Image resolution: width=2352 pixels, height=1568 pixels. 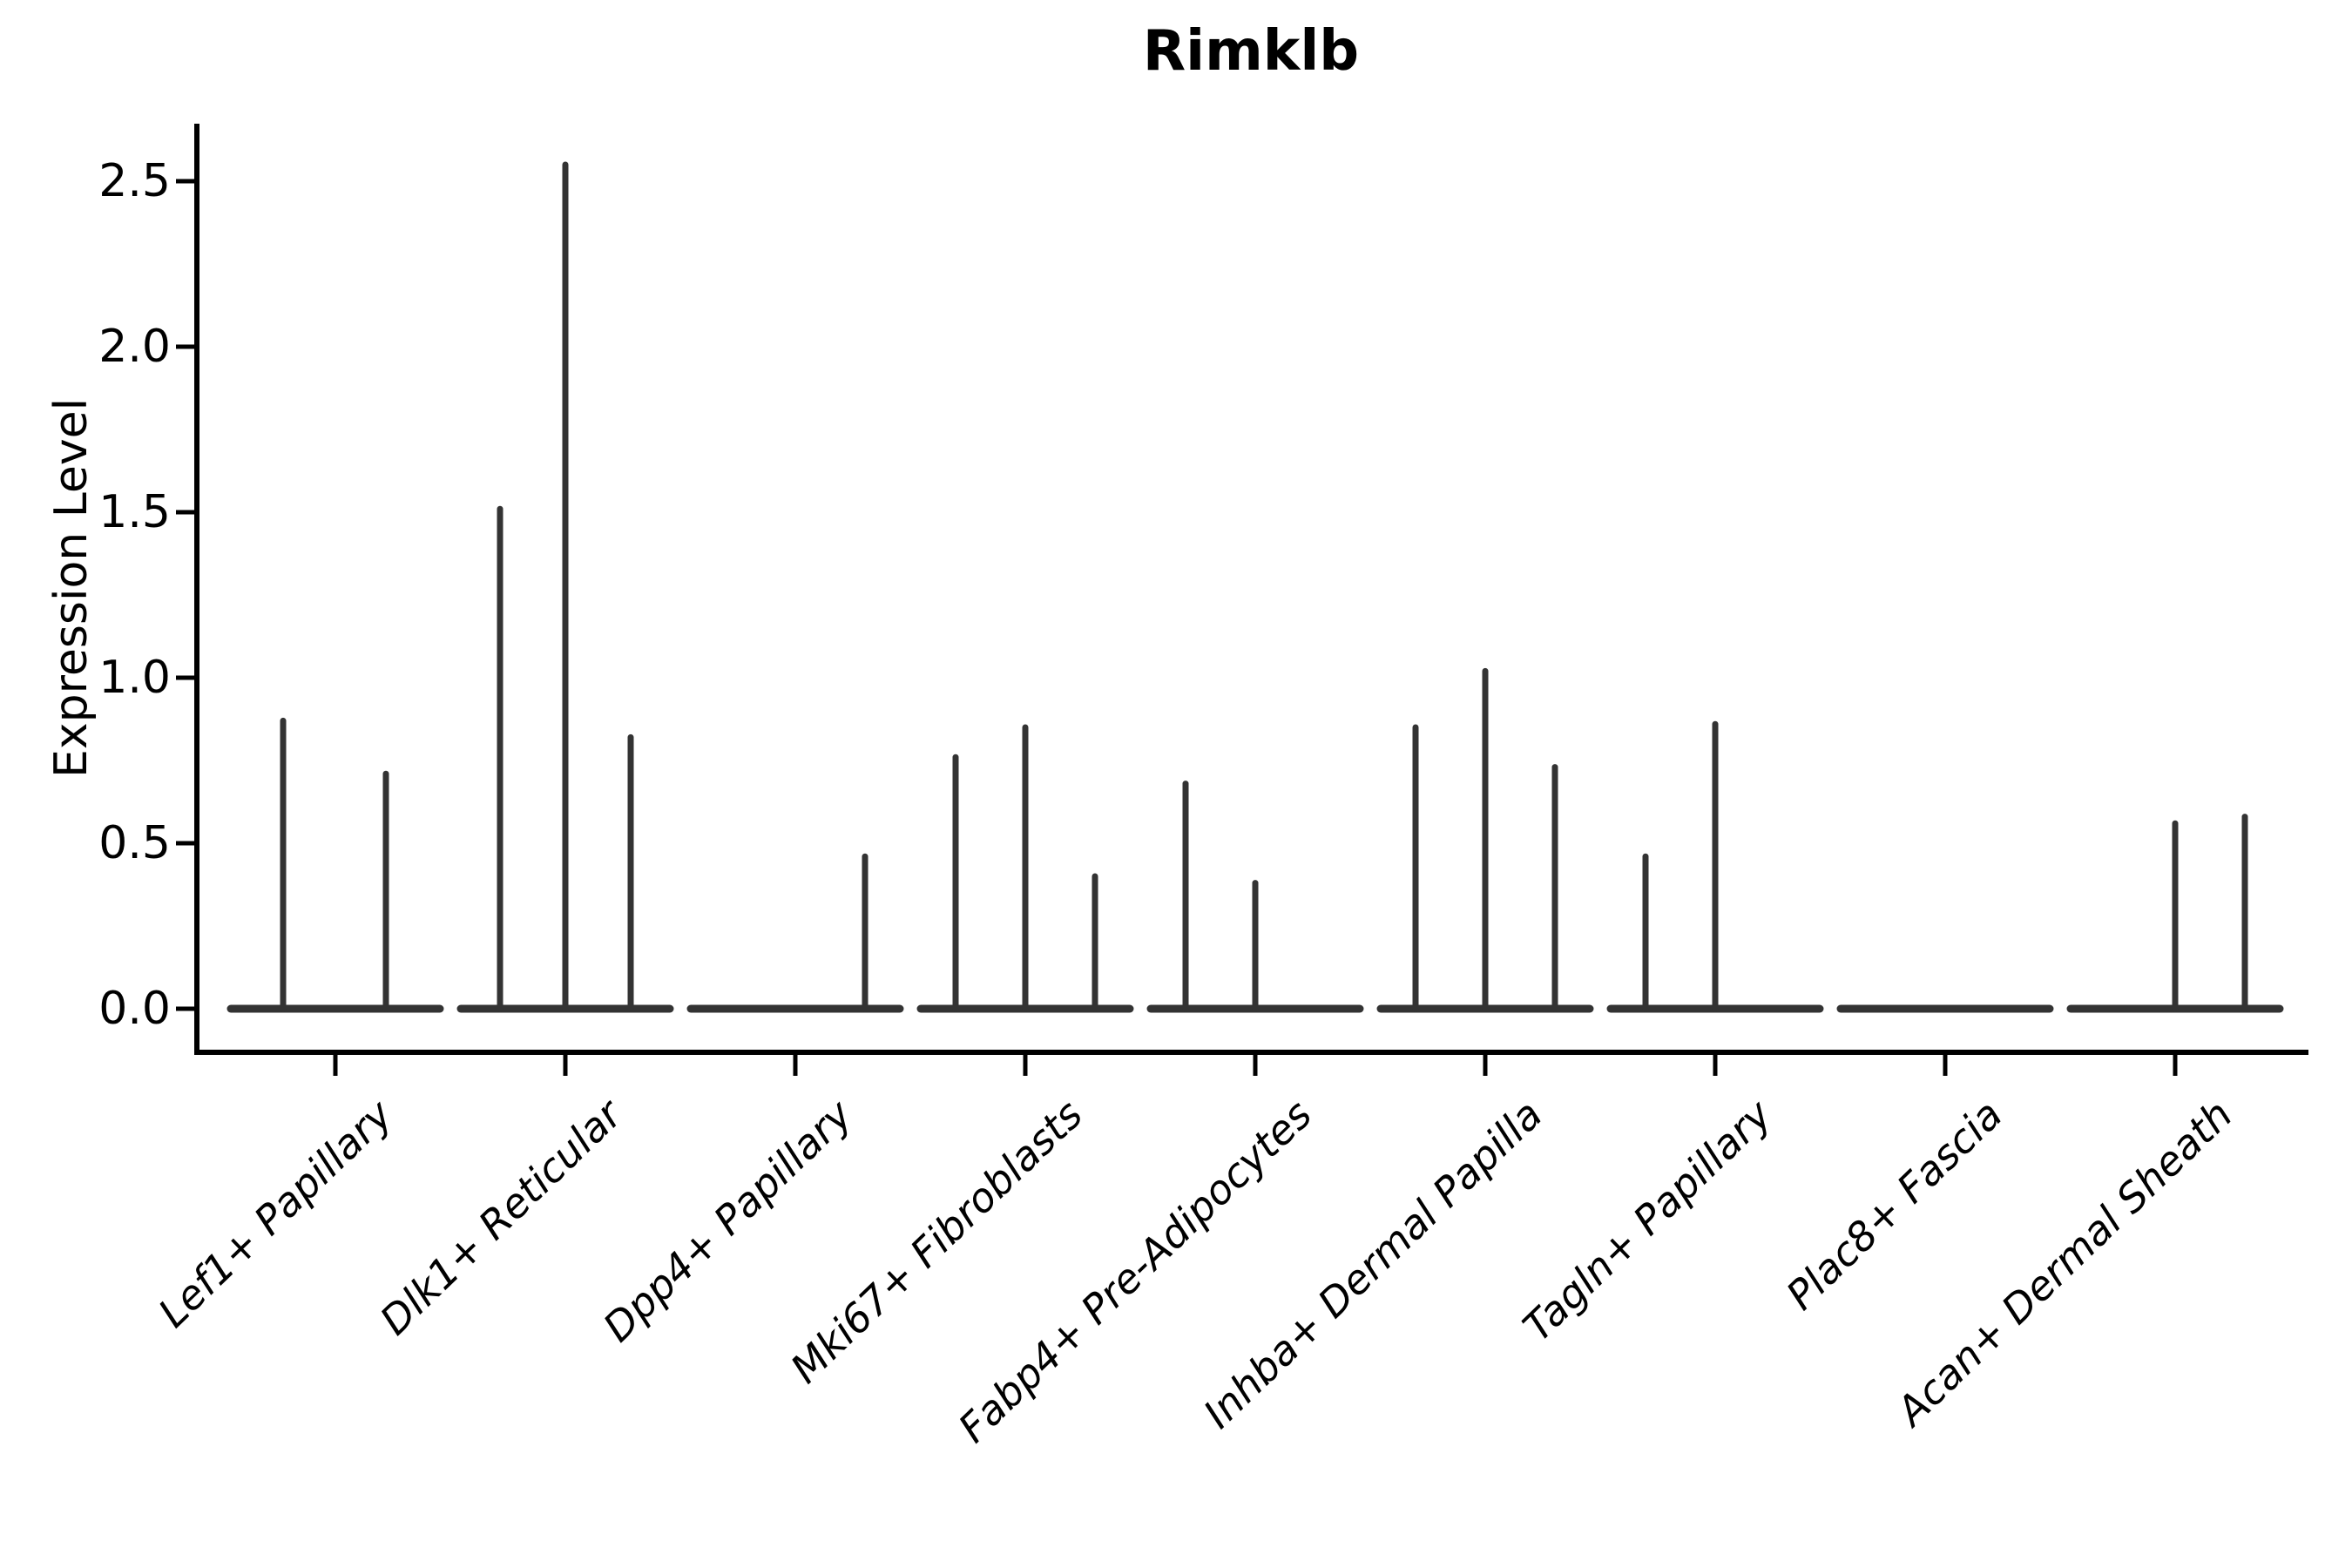 I want to click on y-tick-label: 2.5, so click(x=134, y=181).